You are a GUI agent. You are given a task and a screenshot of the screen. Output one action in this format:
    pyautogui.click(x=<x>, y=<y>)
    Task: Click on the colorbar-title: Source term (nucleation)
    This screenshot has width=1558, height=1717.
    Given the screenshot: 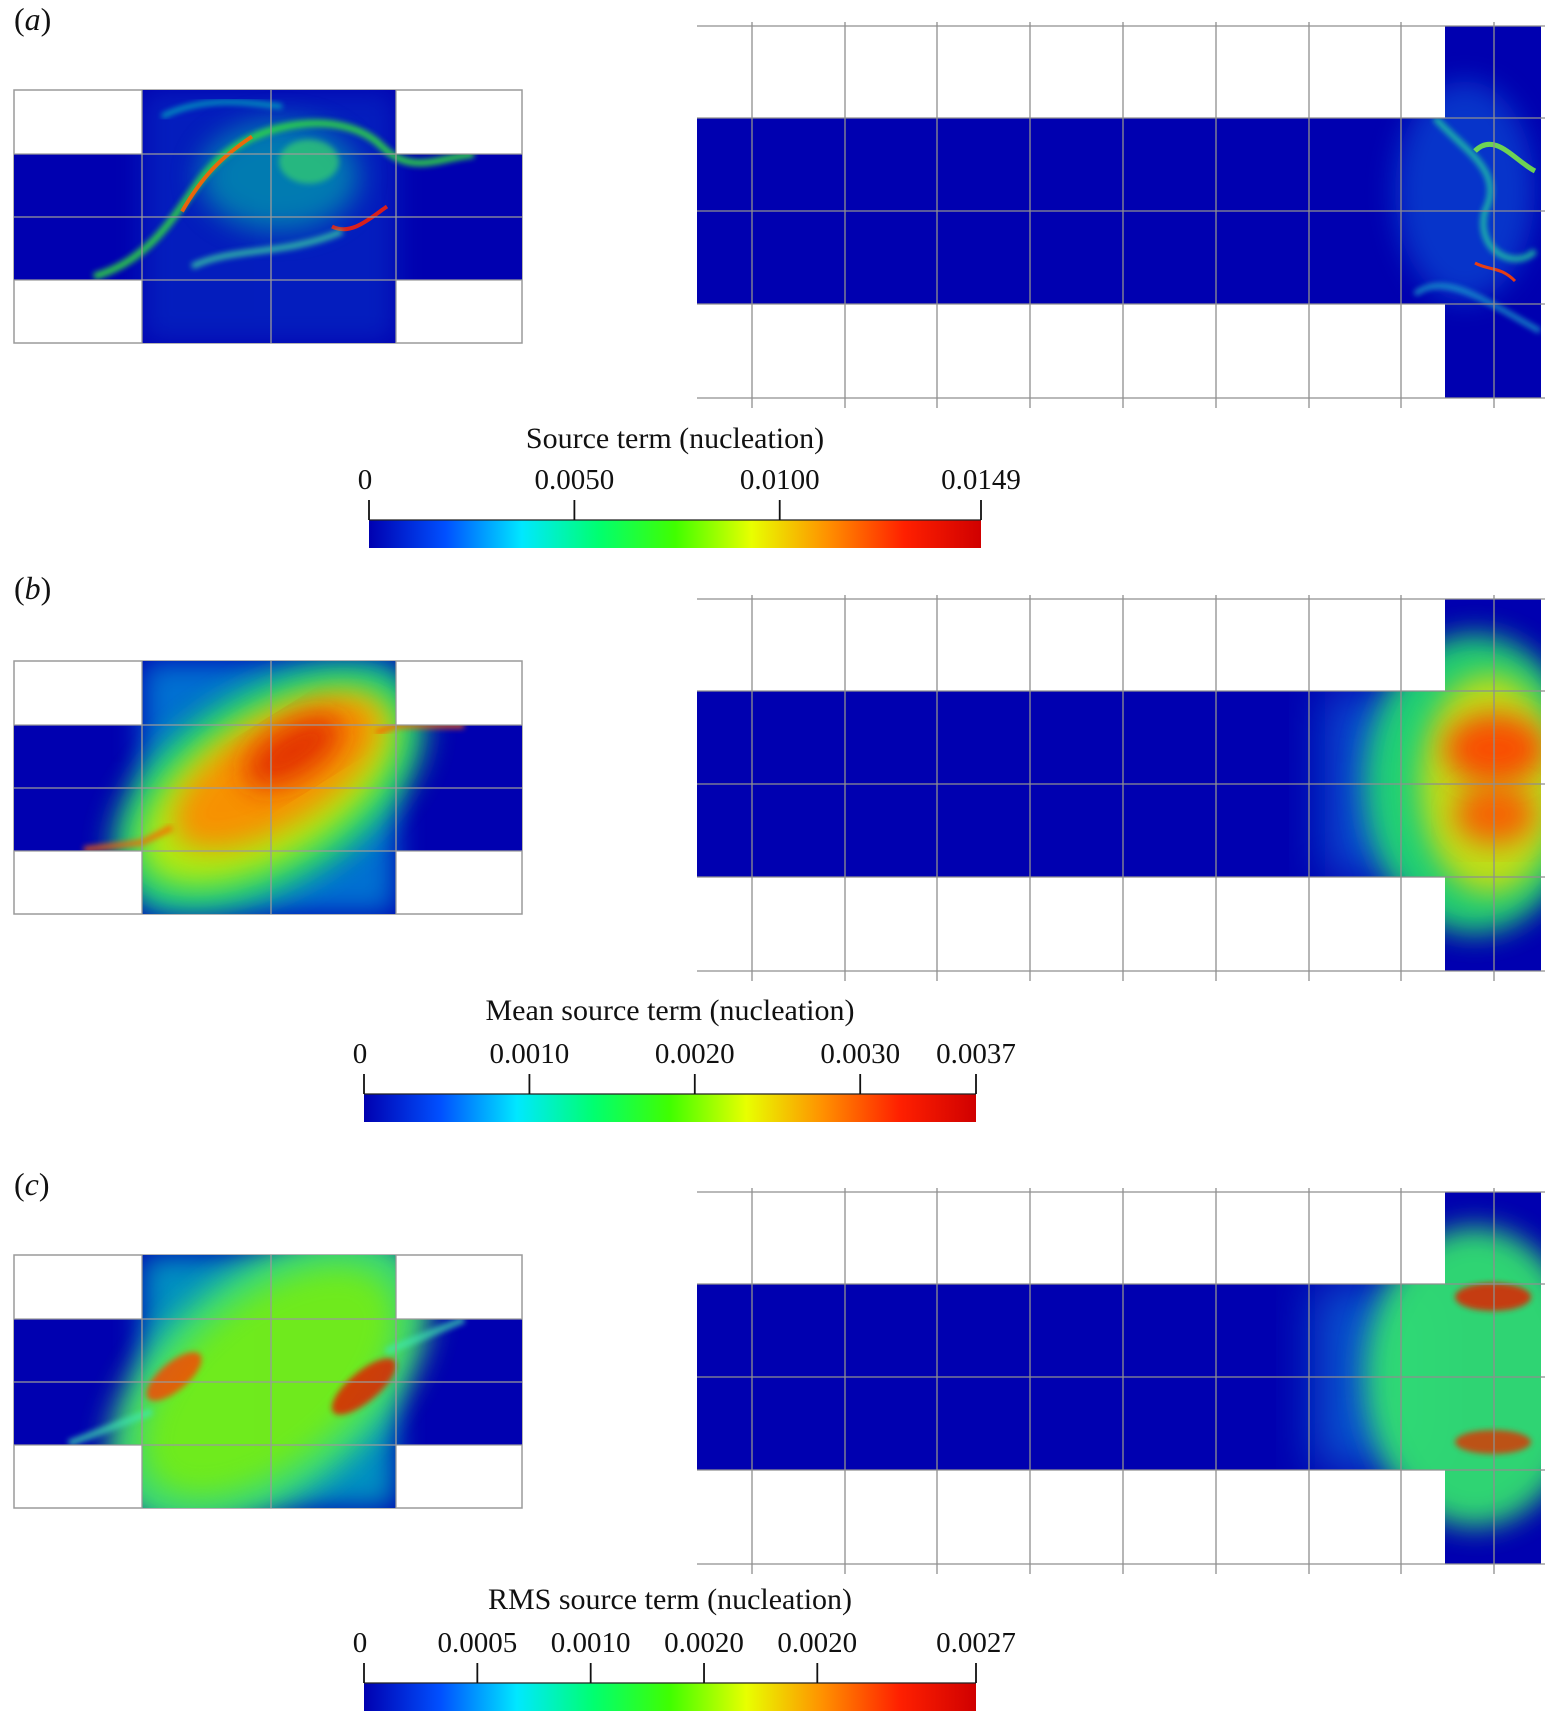 What is the action you would take?
    pyautogui.click(x=675, y=438)
    